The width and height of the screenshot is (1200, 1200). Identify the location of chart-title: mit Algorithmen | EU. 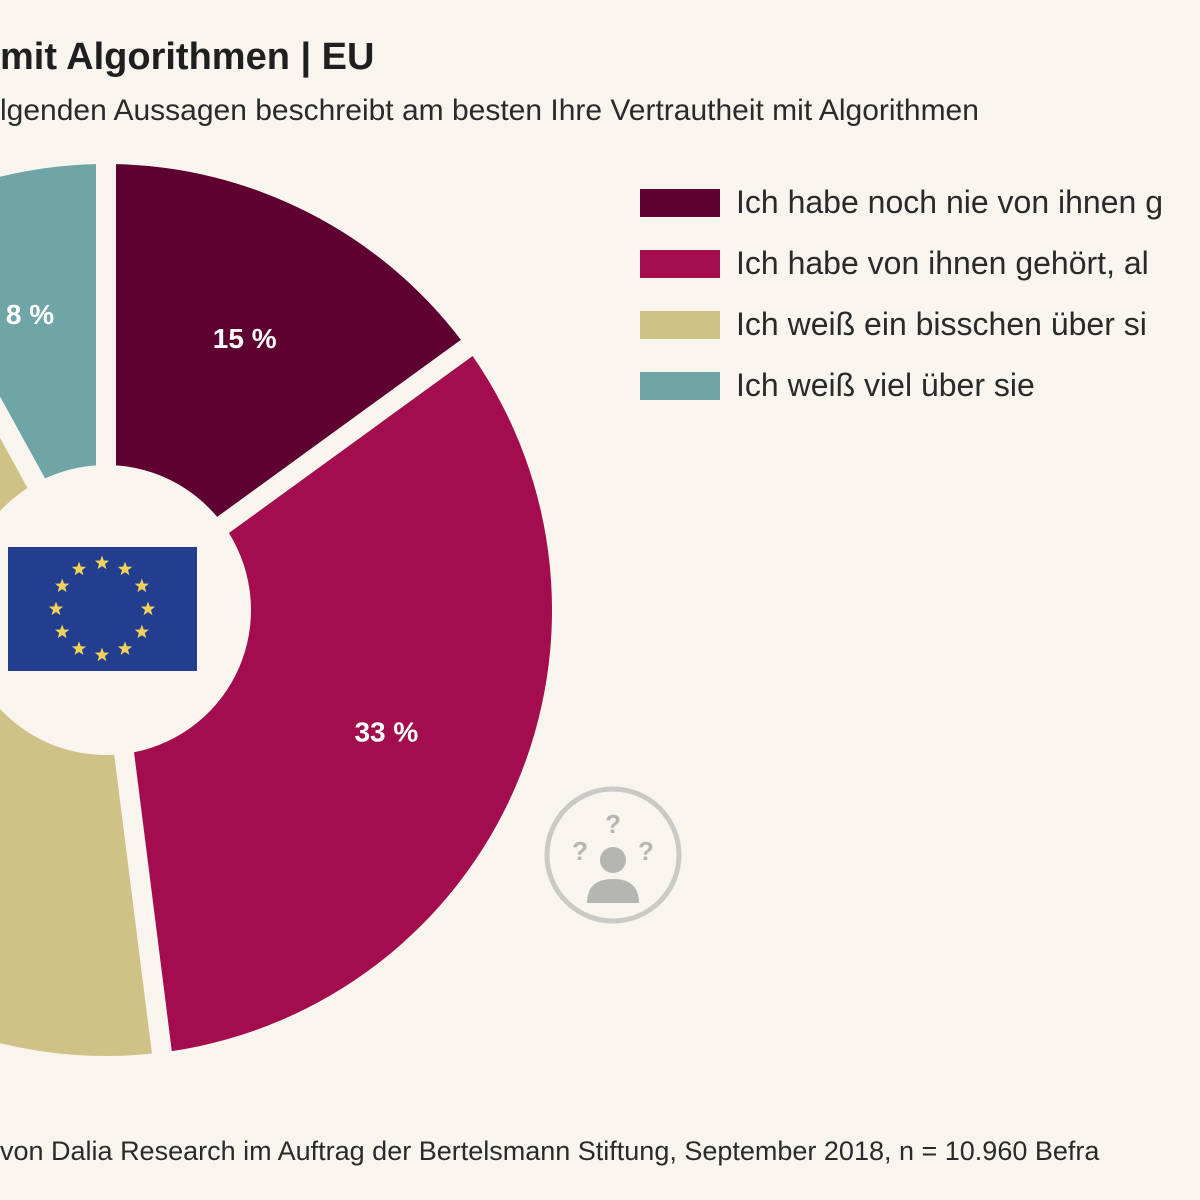
(187, 57).